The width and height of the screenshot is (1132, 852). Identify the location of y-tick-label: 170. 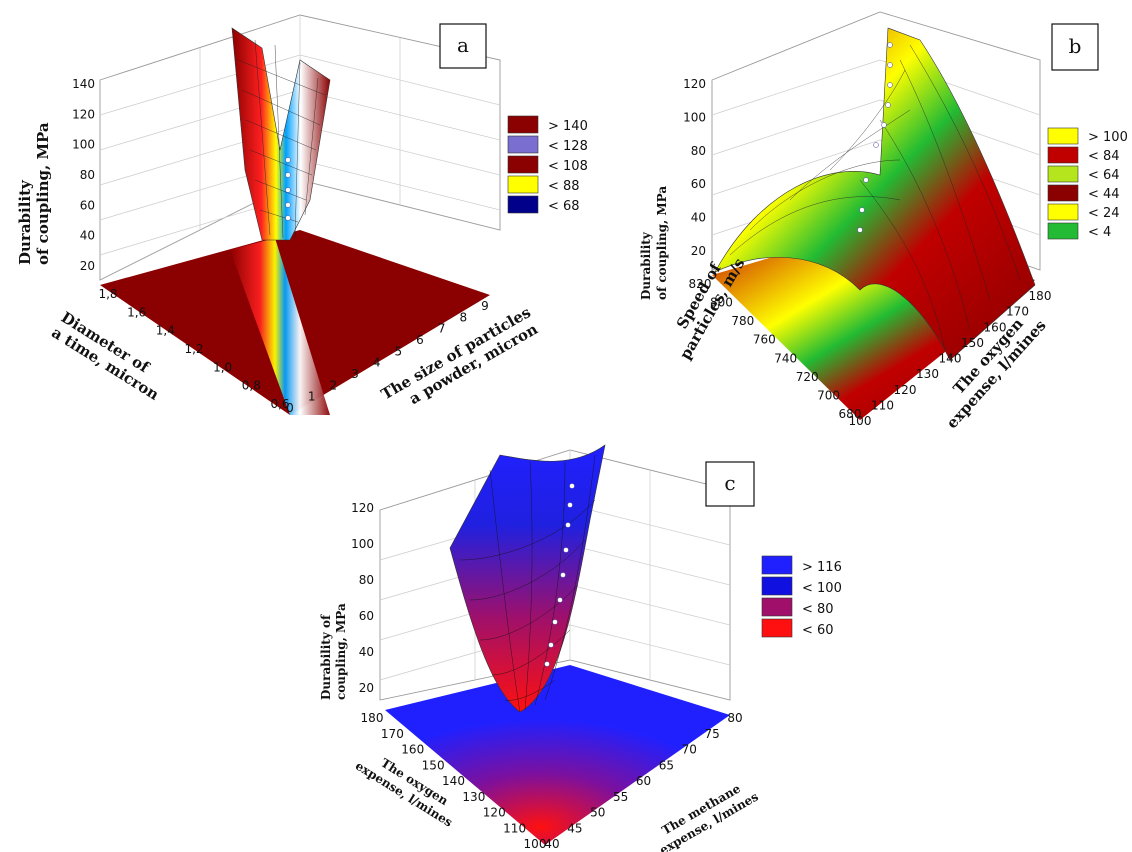
(392, 734).